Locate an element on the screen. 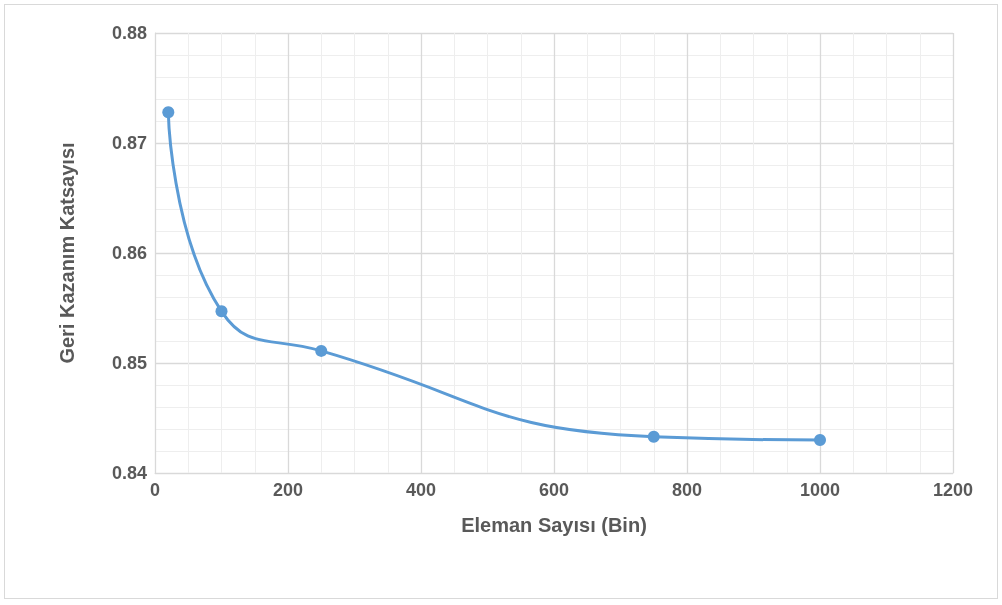 This screenshot has width=1002, height=605. y-tick-label: 0.87 is located at coordinates (129, 143).